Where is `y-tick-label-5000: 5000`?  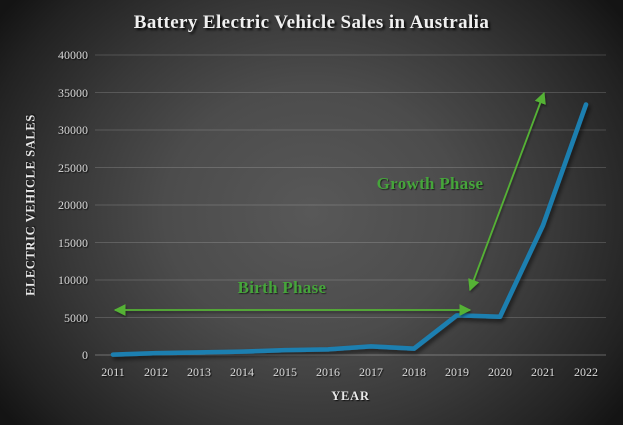 y-tick-label-5000: 5000 is located at coordinates (76, 317).